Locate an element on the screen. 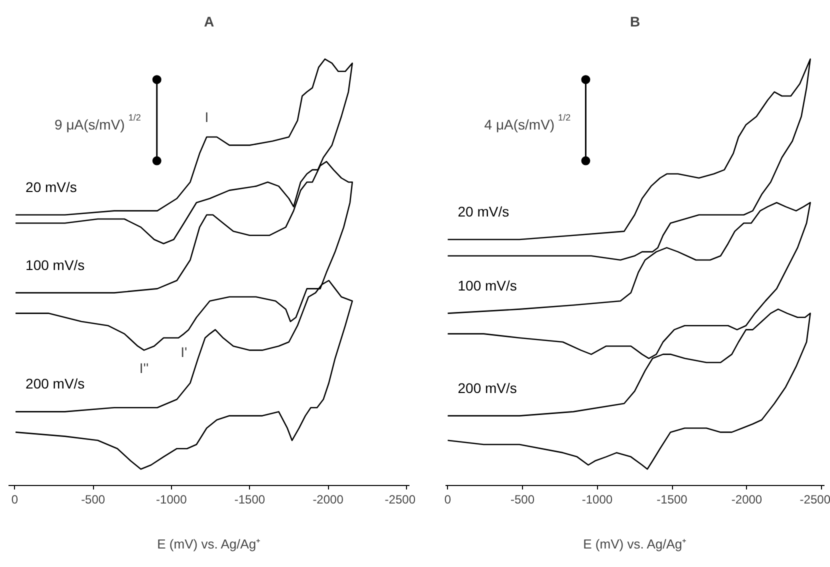  annotation: I' is located at coordinates (184, 352).